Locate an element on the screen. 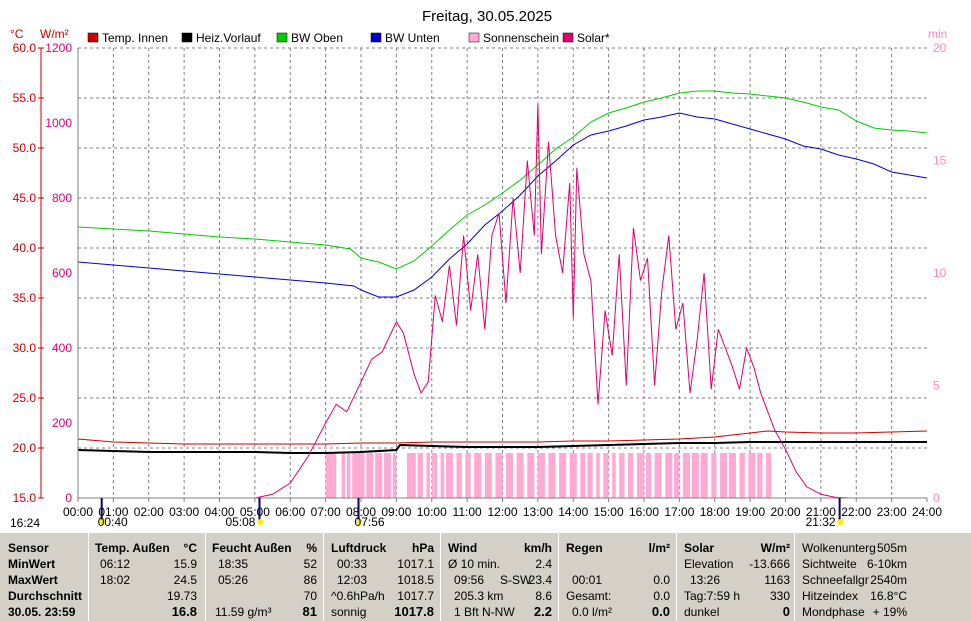 This screenshot has width=971, height=621. humidity-header: Feucht Außen is located at coordinates (252, 548).